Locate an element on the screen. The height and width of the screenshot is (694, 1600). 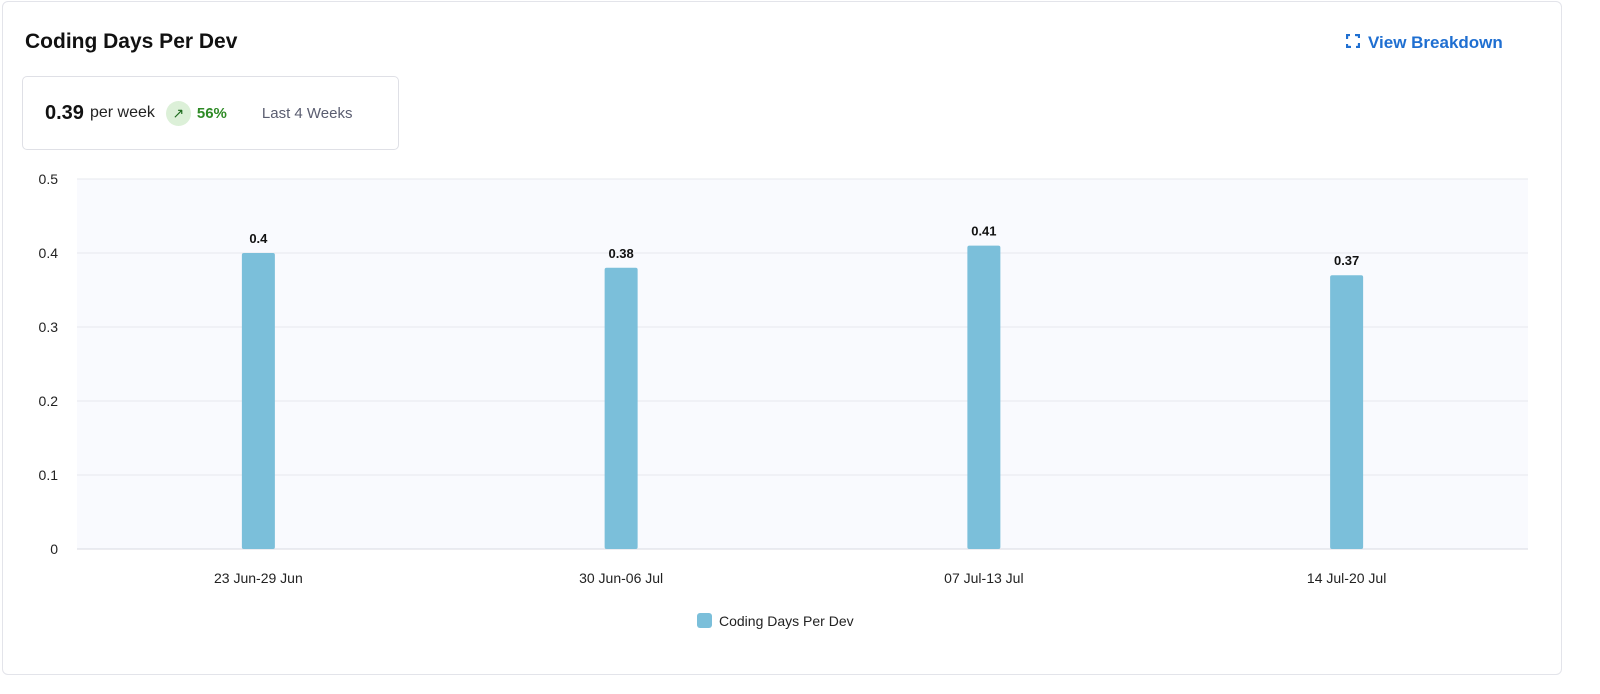
expand-icon is located at coordinates (1353, 43).